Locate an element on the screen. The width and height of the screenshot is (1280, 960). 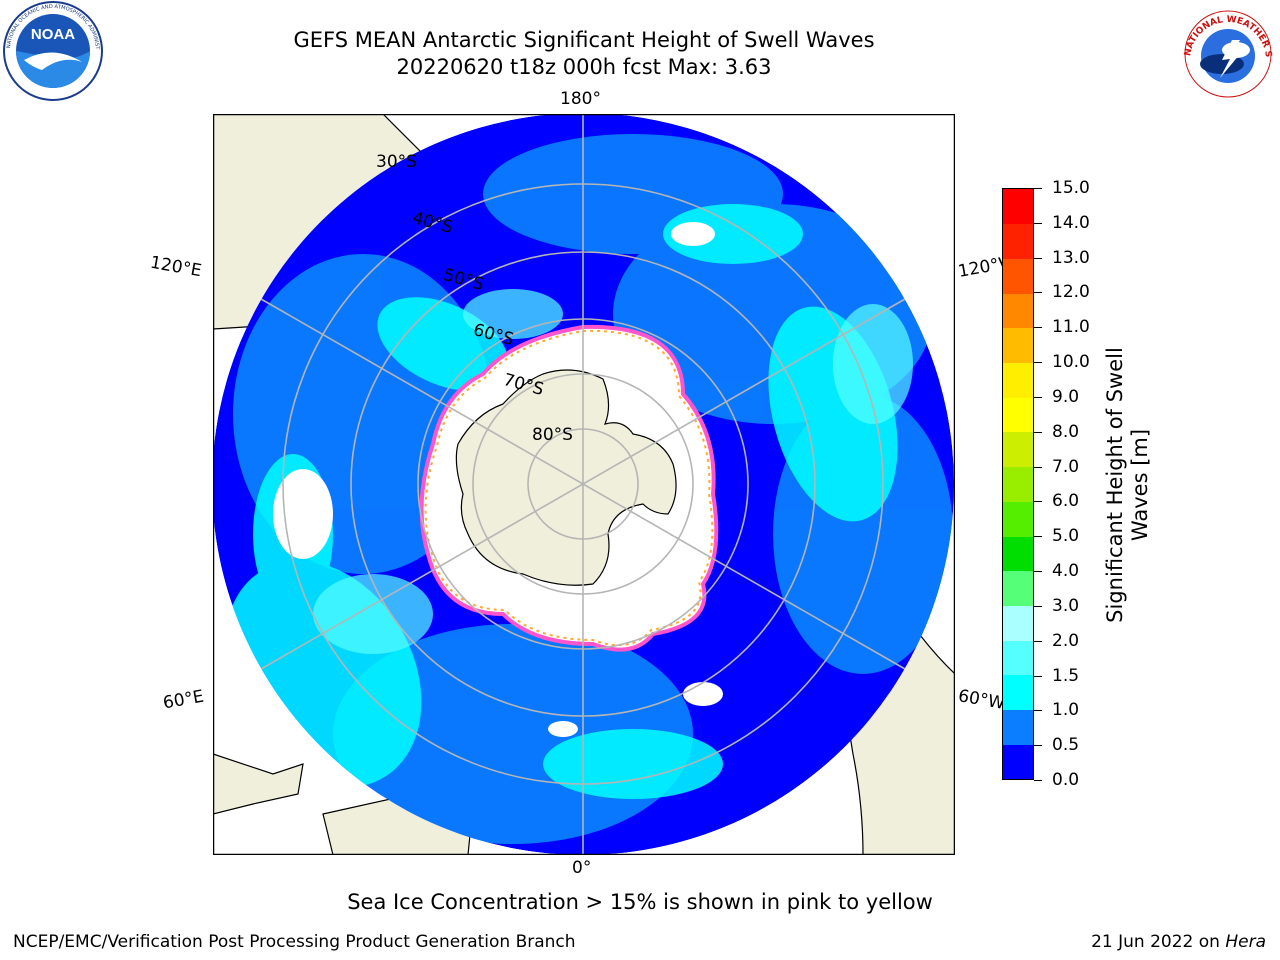
lon-label-60w: 60°W is located at coordinates (981, 700).